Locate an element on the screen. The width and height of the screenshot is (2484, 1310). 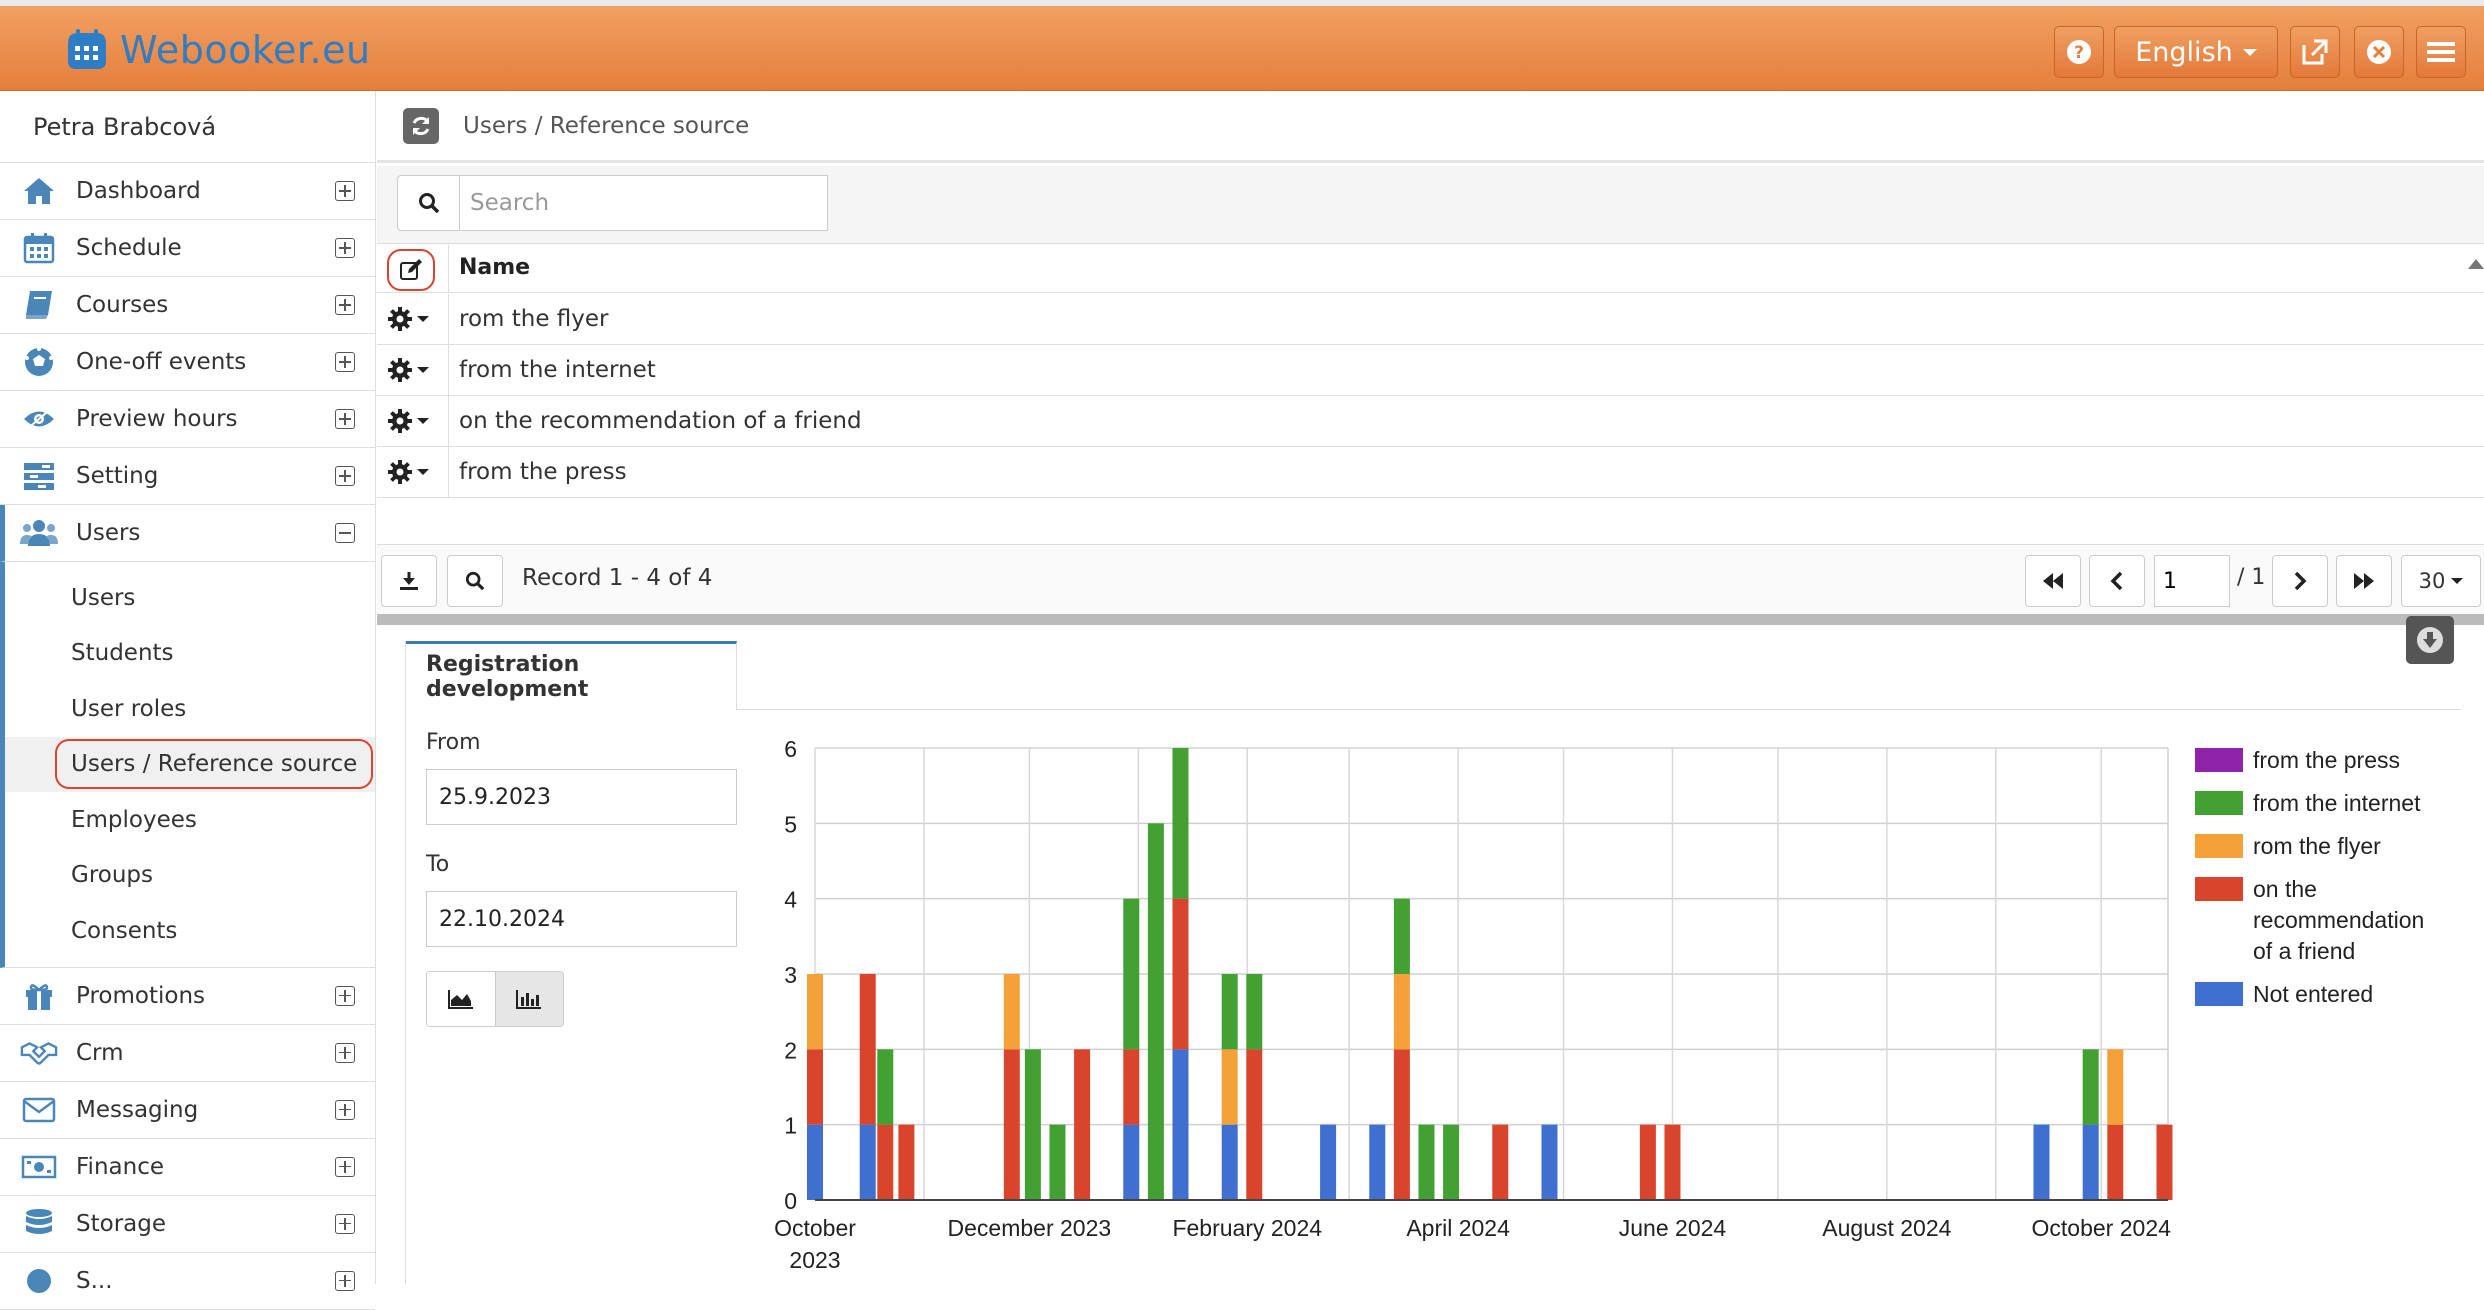
sidebar-item-courses: Courses is located at coordinates (187, 305).